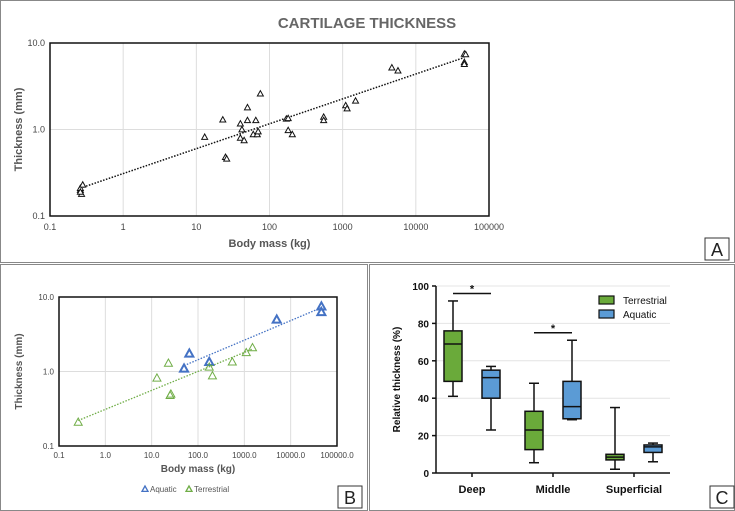 The height and width of the screenshot is (511, 735). Describe the element at coordinates (145, 488) in the screenshot. I see `legend-marker-aquatic` at that location.